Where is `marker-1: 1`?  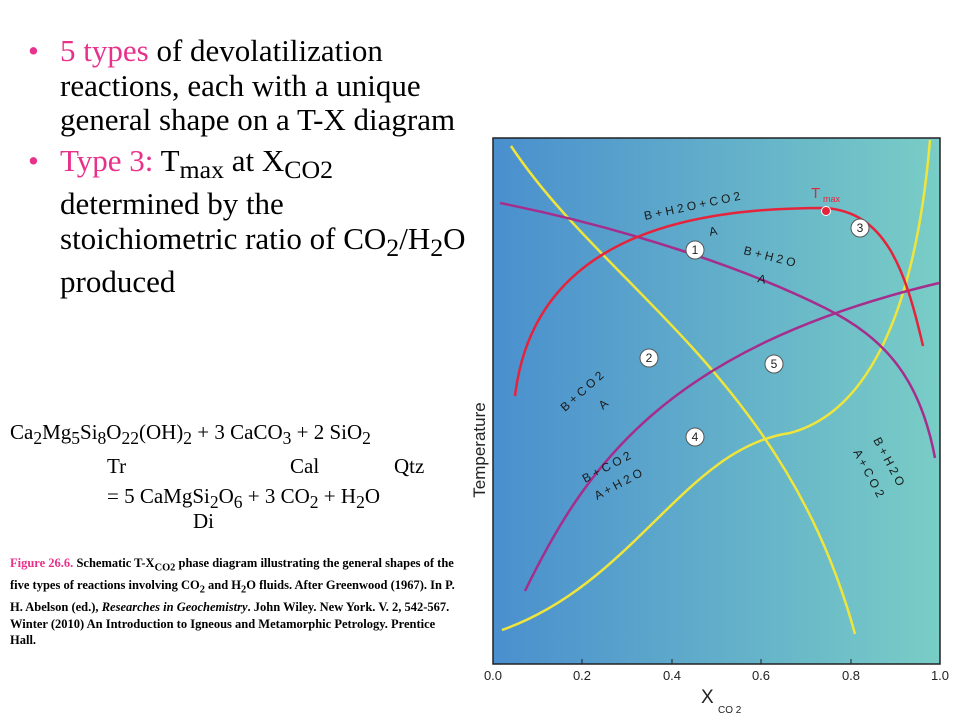 marker-1: 1 is located at coordinates (695, 250).